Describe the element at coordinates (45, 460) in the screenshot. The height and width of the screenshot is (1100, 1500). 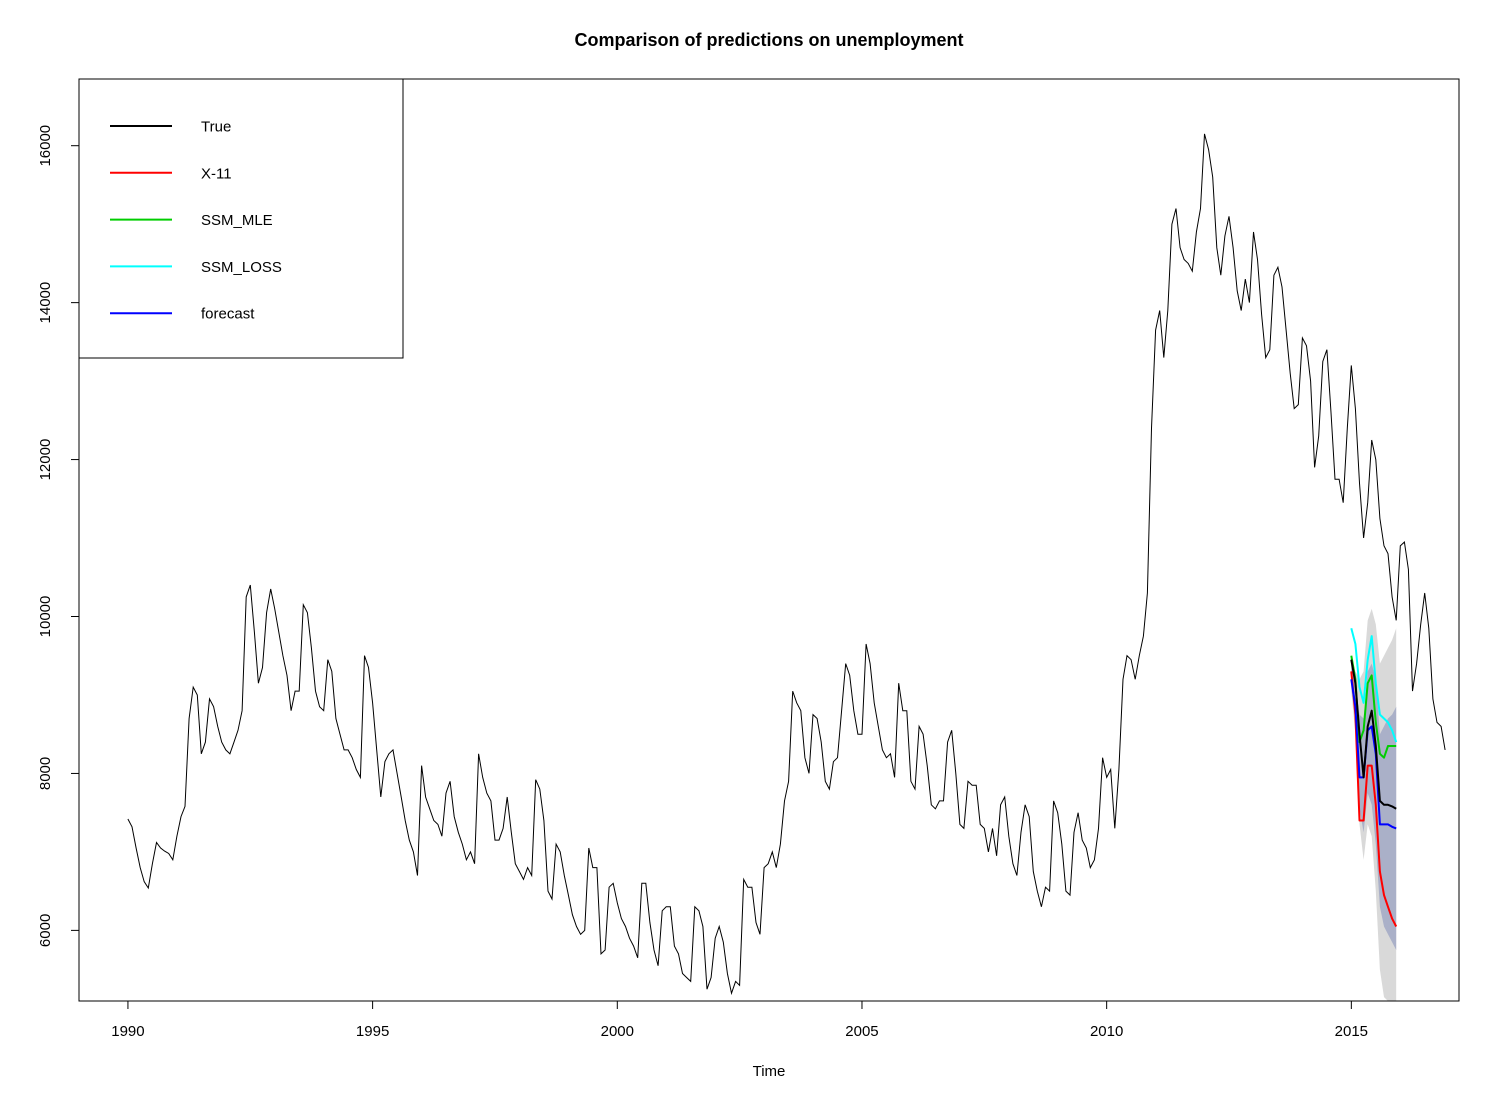
I see `y-tick-label: 12000` at that location.